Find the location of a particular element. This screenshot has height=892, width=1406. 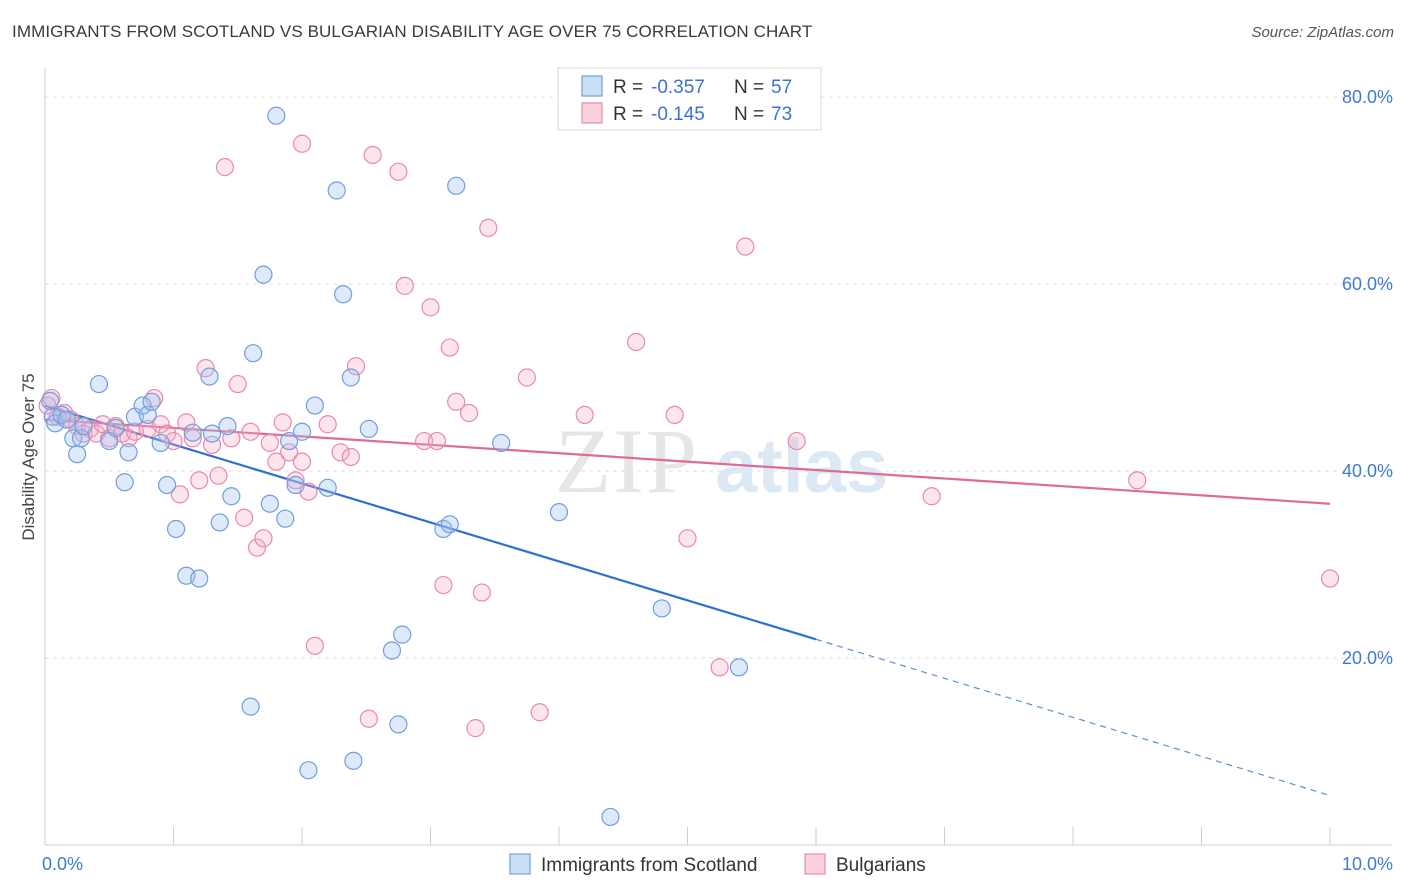

legend-n-label-scotland: N = is located at coordinates (749, 87).